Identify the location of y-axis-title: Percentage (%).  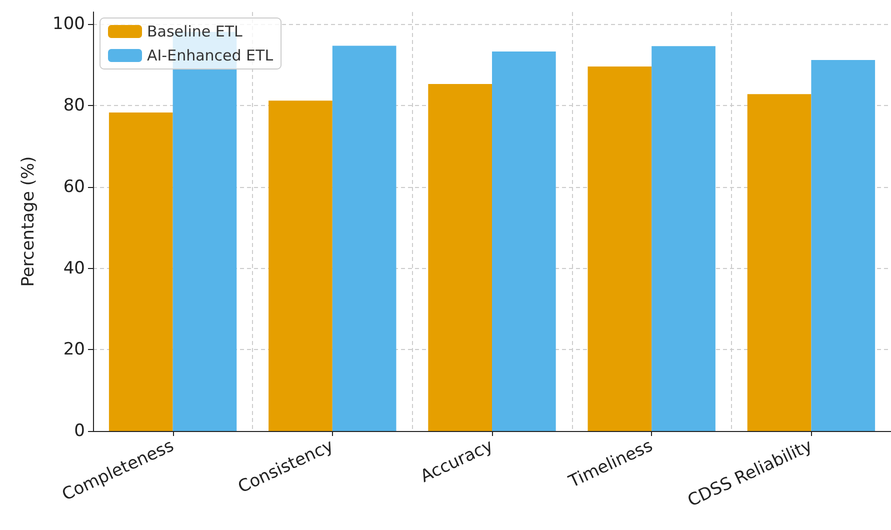
(28, 221).